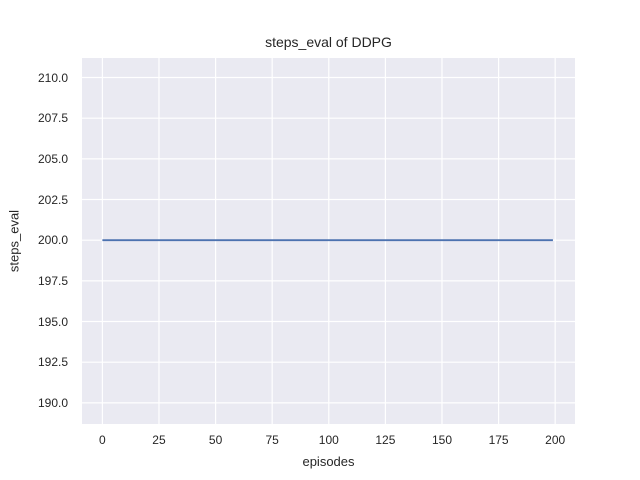  What do you see at coordinates (159, 440) in the screenshot?
I see `x-tick-label: 25` at bounding box center [159, 440].